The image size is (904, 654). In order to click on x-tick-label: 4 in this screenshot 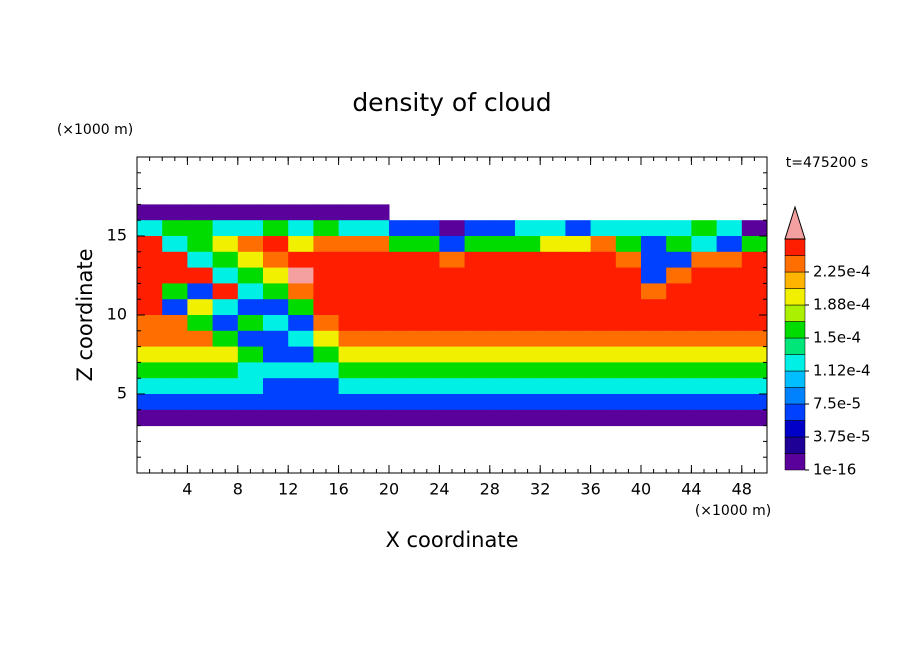, I will do `click(187, 489)`.